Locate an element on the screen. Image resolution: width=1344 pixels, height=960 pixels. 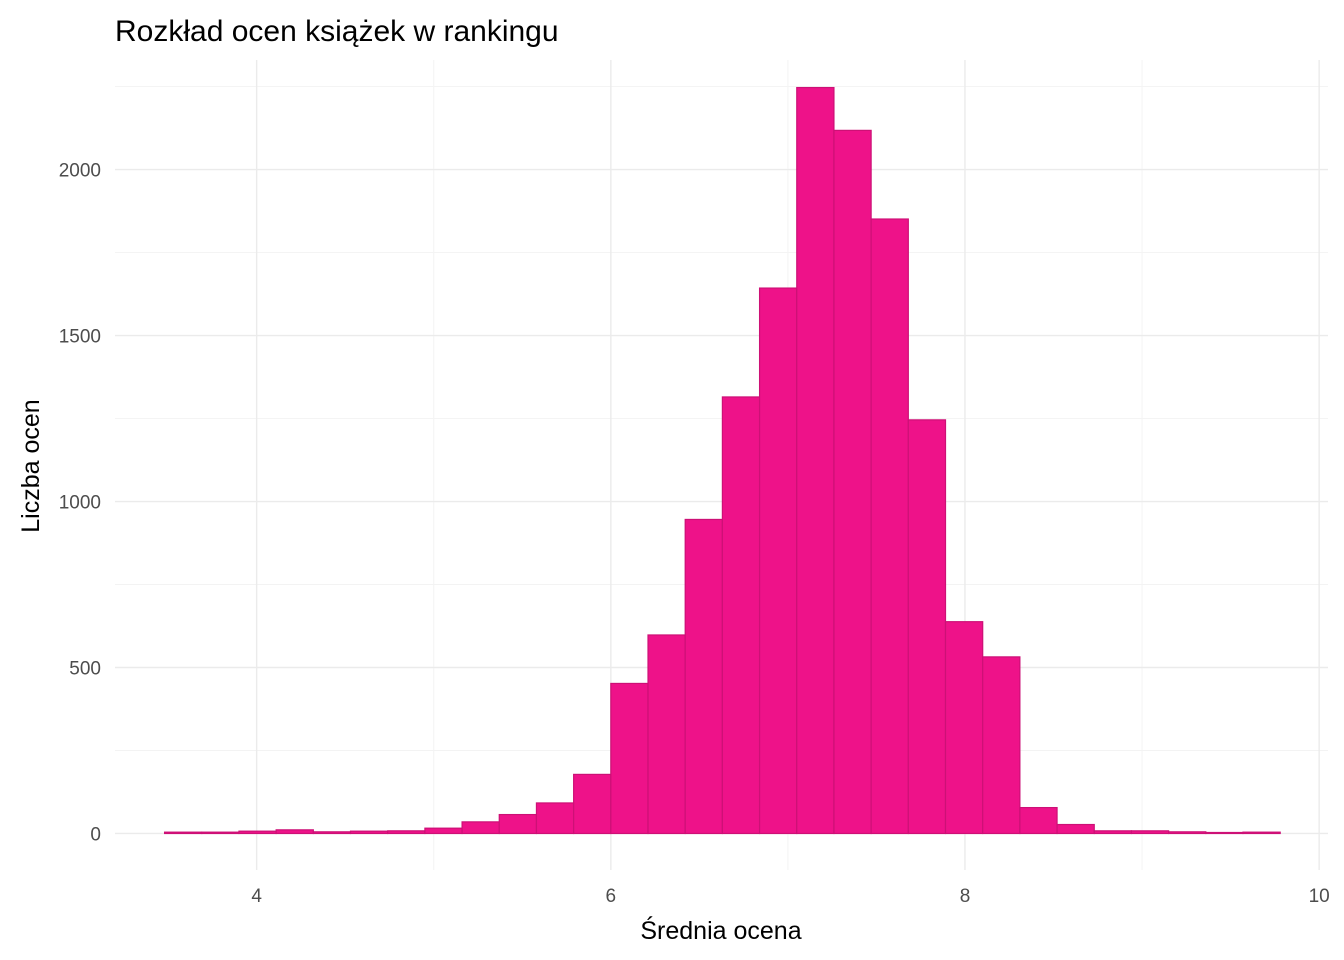
y-tick-label: 1500 is located at coordinates (80, 337).